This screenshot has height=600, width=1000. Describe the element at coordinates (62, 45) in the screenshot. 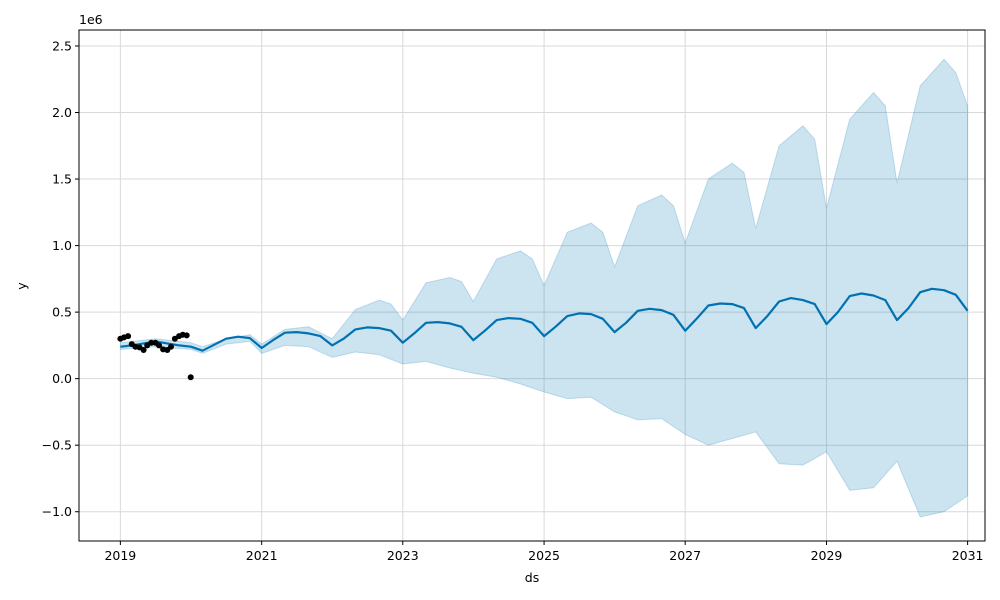

I see `y-tick-label: 2.5` at that location.